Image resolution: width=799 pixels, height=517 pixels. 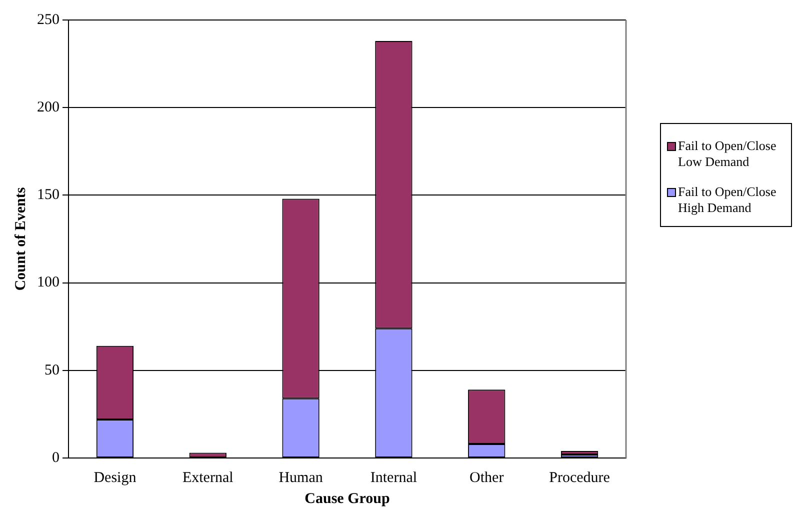 What do you see at coordinates (728, 200) in the screenshot?
I see `legend-label: Fail to Open/Close High Demand` at bounding box center [728, 200].